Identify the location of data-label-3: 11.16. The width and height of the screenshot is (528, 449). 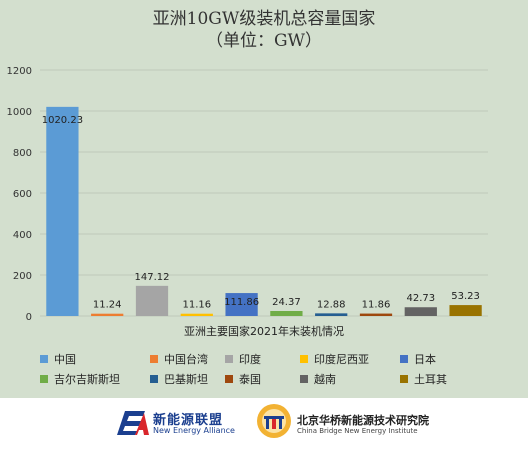
(196, 305).